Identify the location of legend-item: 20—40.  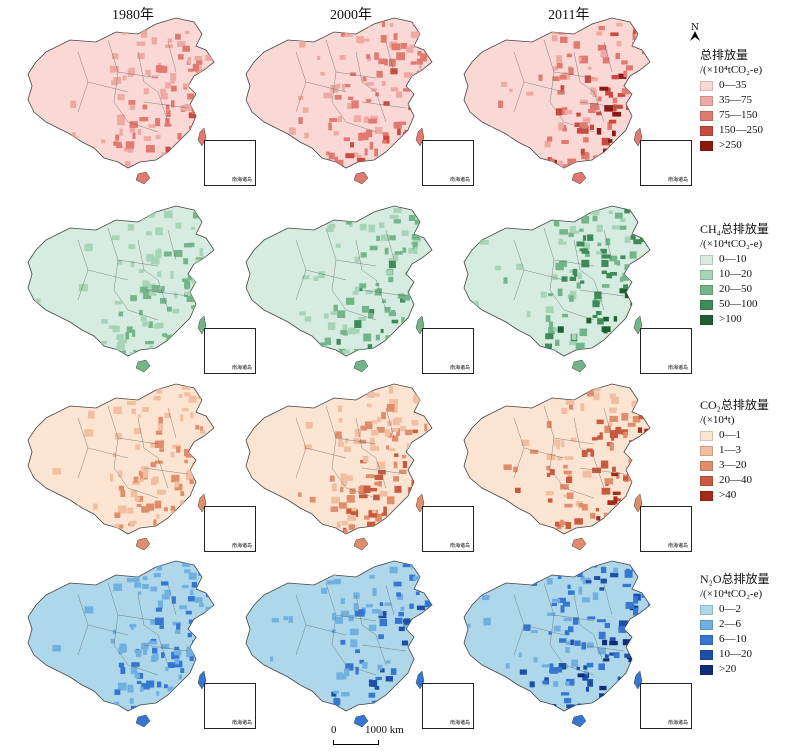
(750, 480).